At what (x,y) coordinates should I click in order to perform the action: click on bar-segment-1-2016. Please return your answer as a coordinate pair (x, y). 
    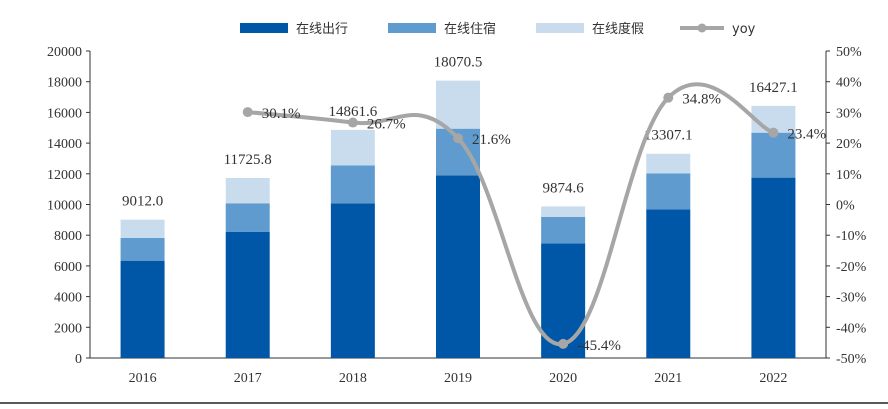
    Looking at the image, I should click on (142, 249).